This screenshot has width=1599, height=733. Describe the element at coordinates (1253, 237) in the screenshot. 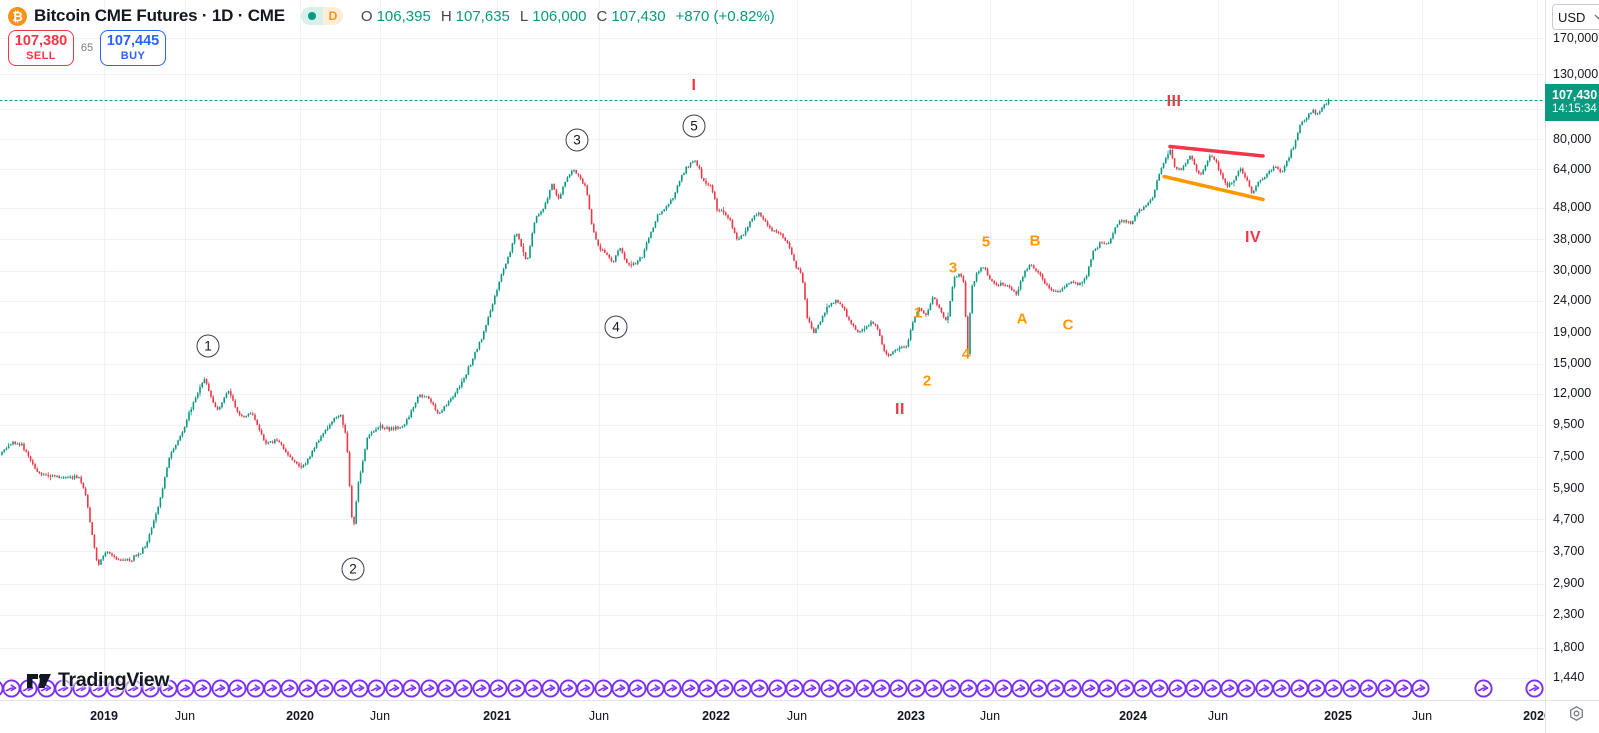

I see `elliott-wave-roman-label: IV` at that location.